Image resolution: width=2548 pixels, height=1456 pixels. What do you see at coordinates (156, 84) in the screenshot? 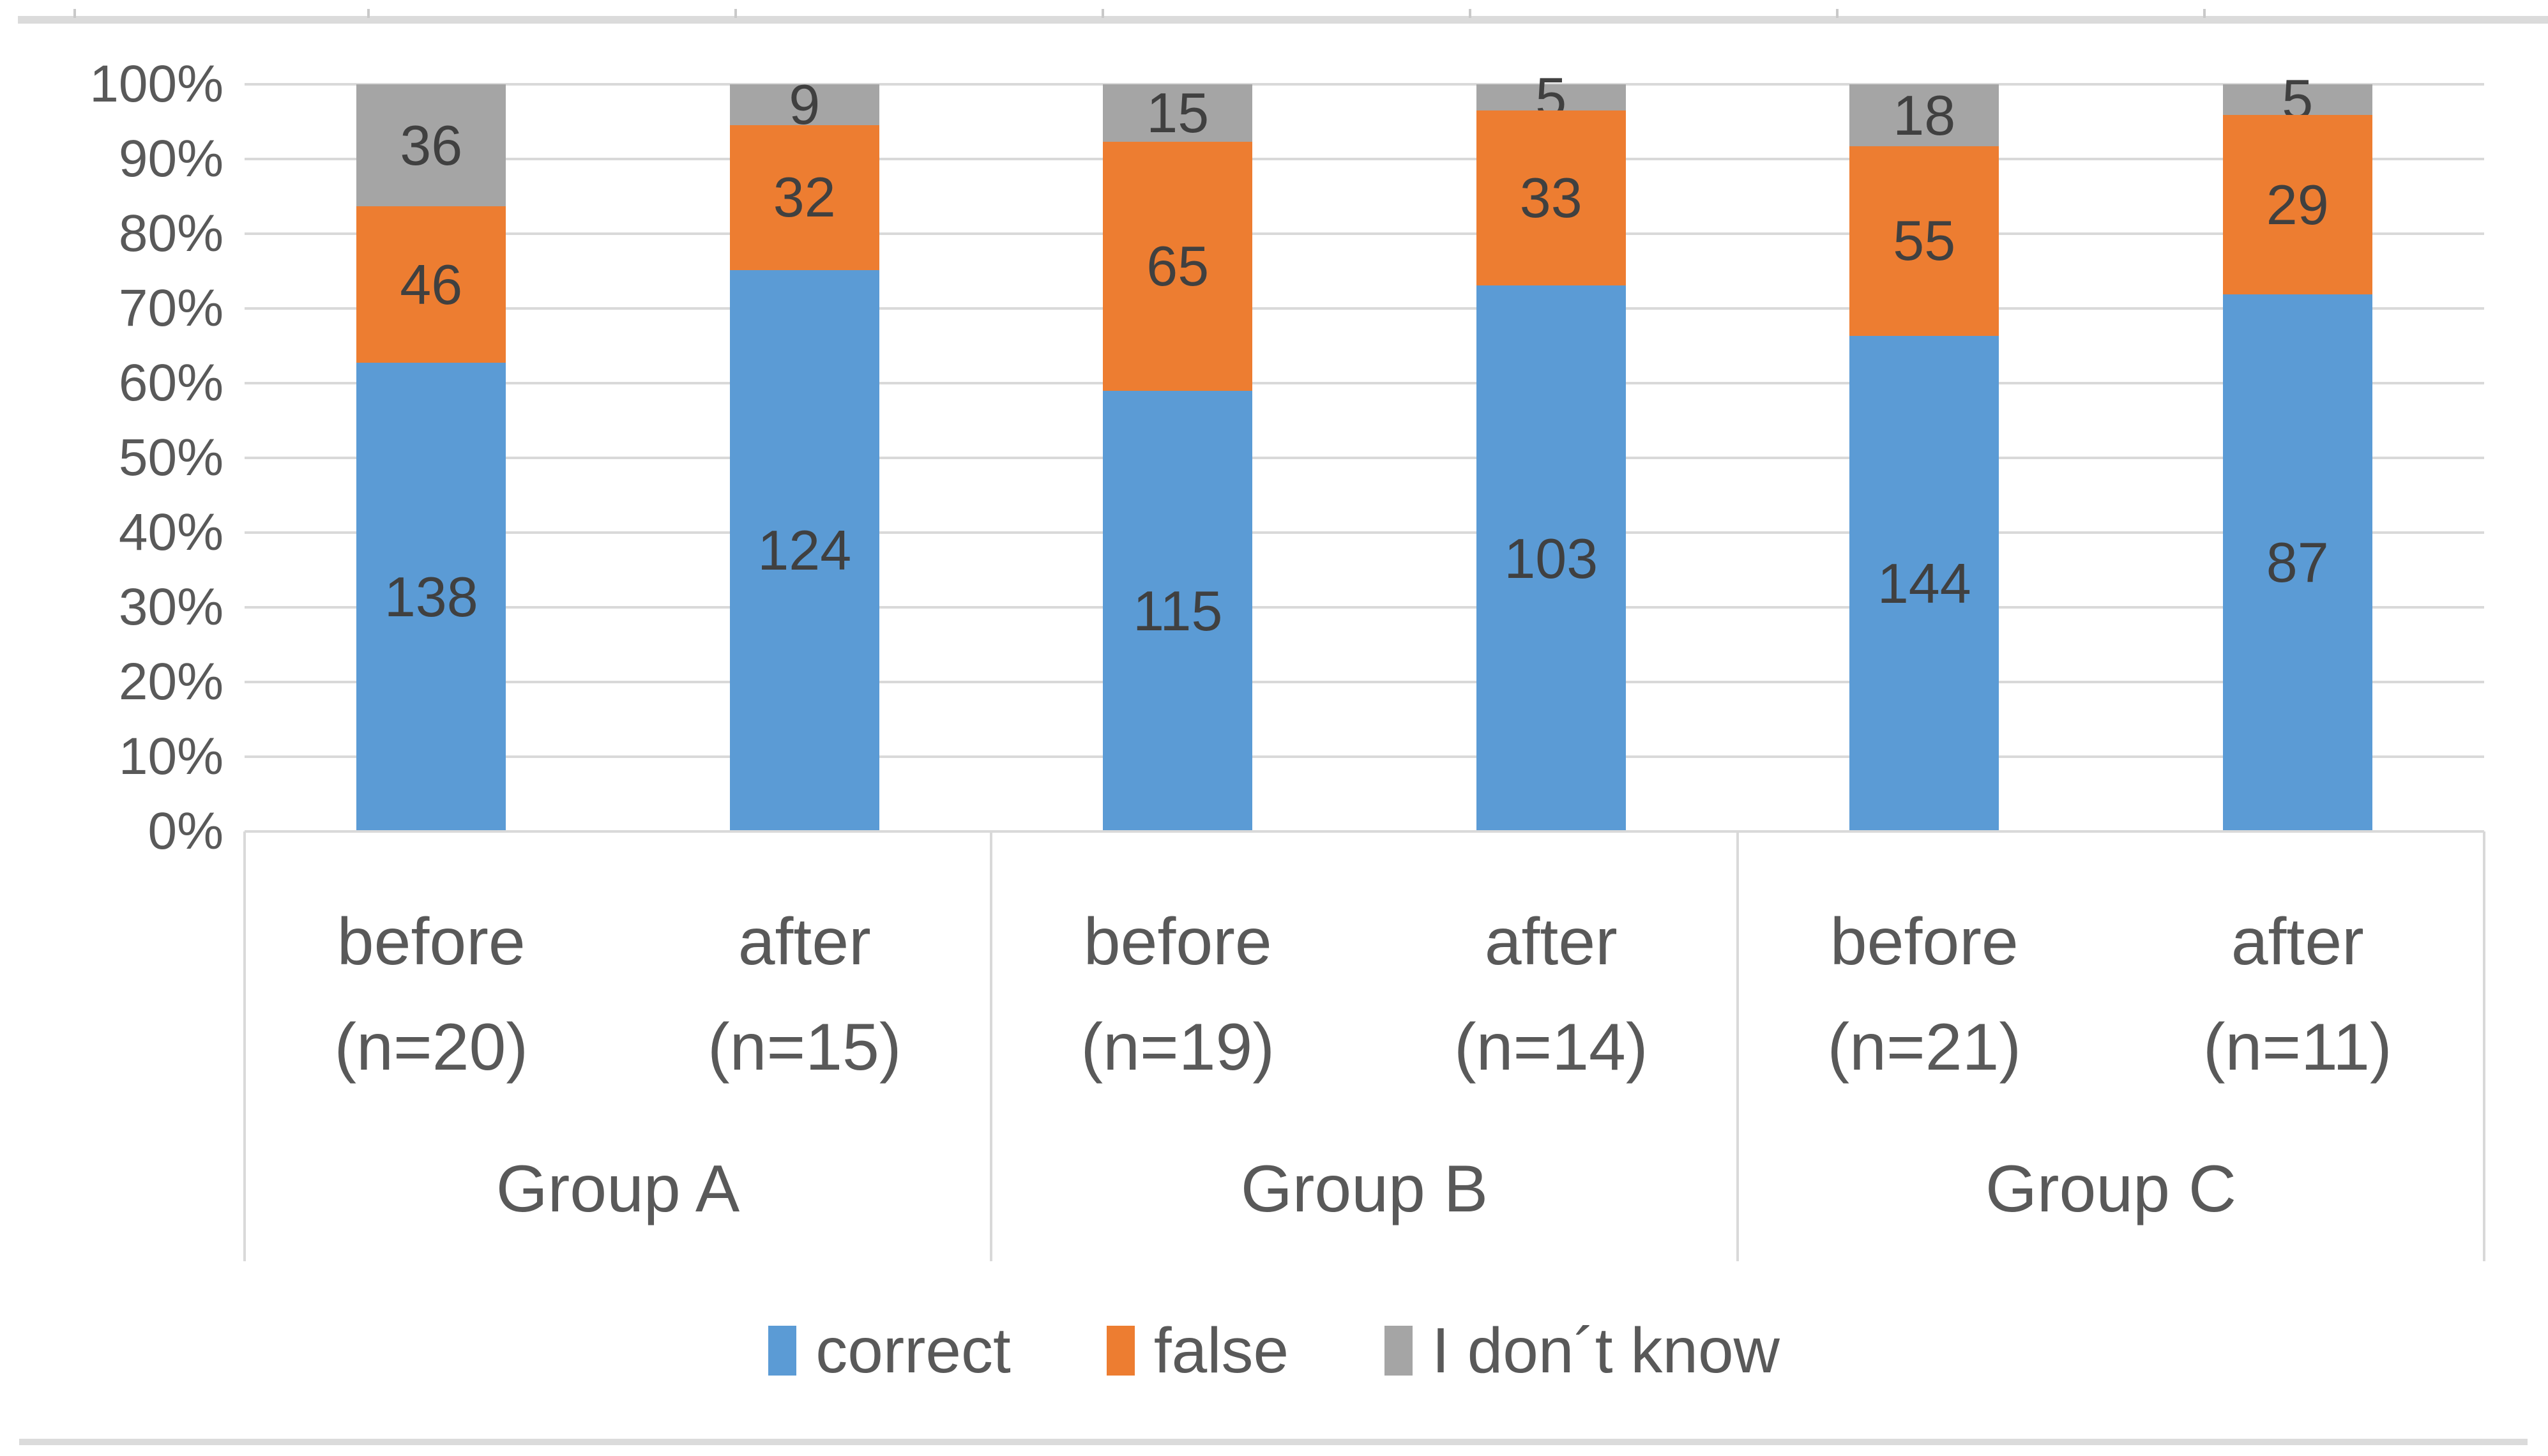
I see `y-axis-tick-label: 100%` at bounding box center [156, 84].